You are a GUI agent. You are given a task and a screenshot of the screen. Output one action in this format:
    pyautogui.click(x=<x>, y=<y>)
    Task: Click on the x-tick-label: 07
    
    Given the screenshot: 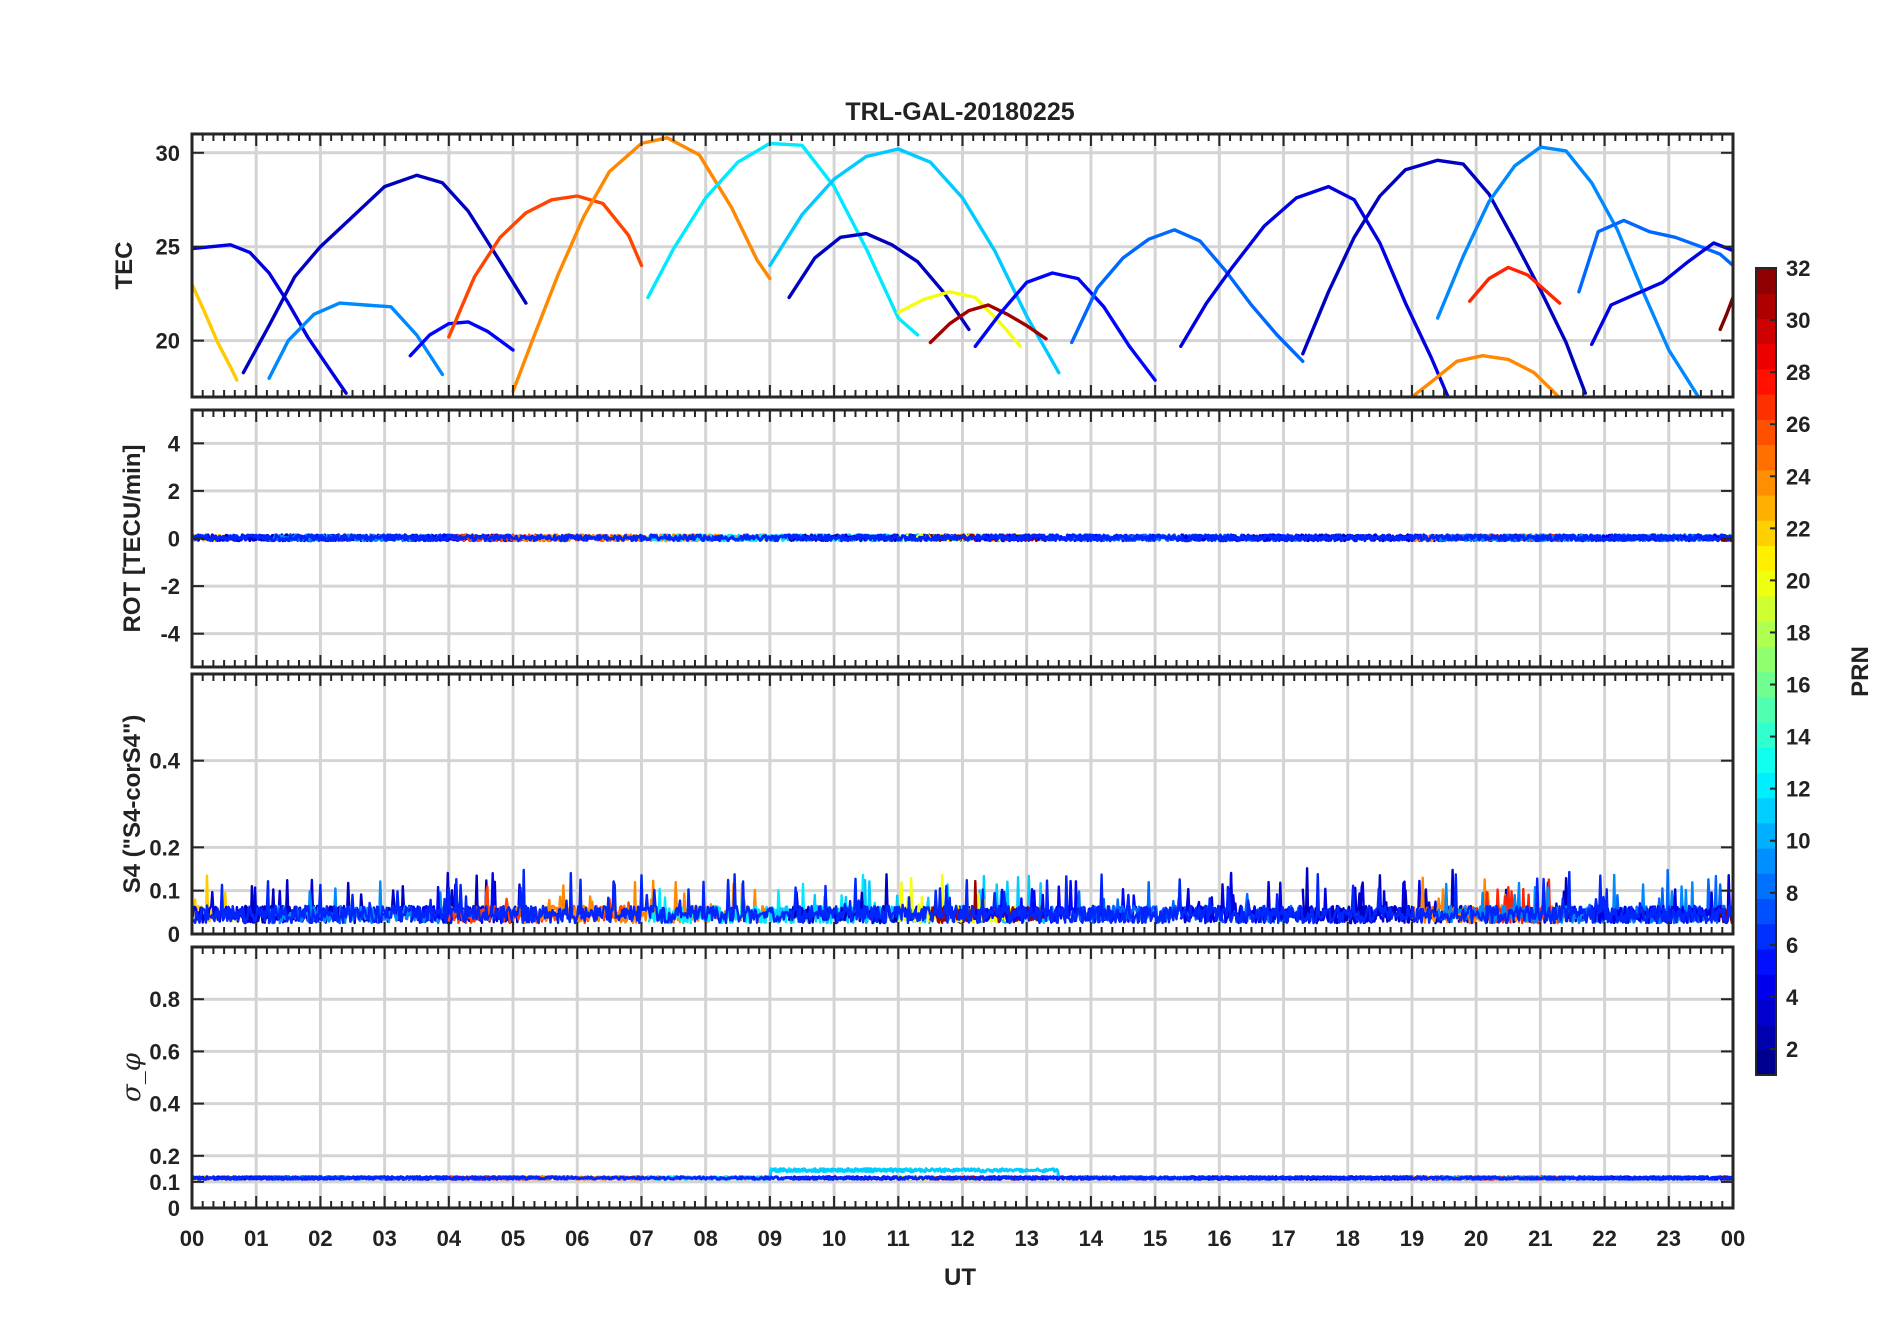 What is the action you would take?
    pyautogui.click(x=641, y=1238)
    